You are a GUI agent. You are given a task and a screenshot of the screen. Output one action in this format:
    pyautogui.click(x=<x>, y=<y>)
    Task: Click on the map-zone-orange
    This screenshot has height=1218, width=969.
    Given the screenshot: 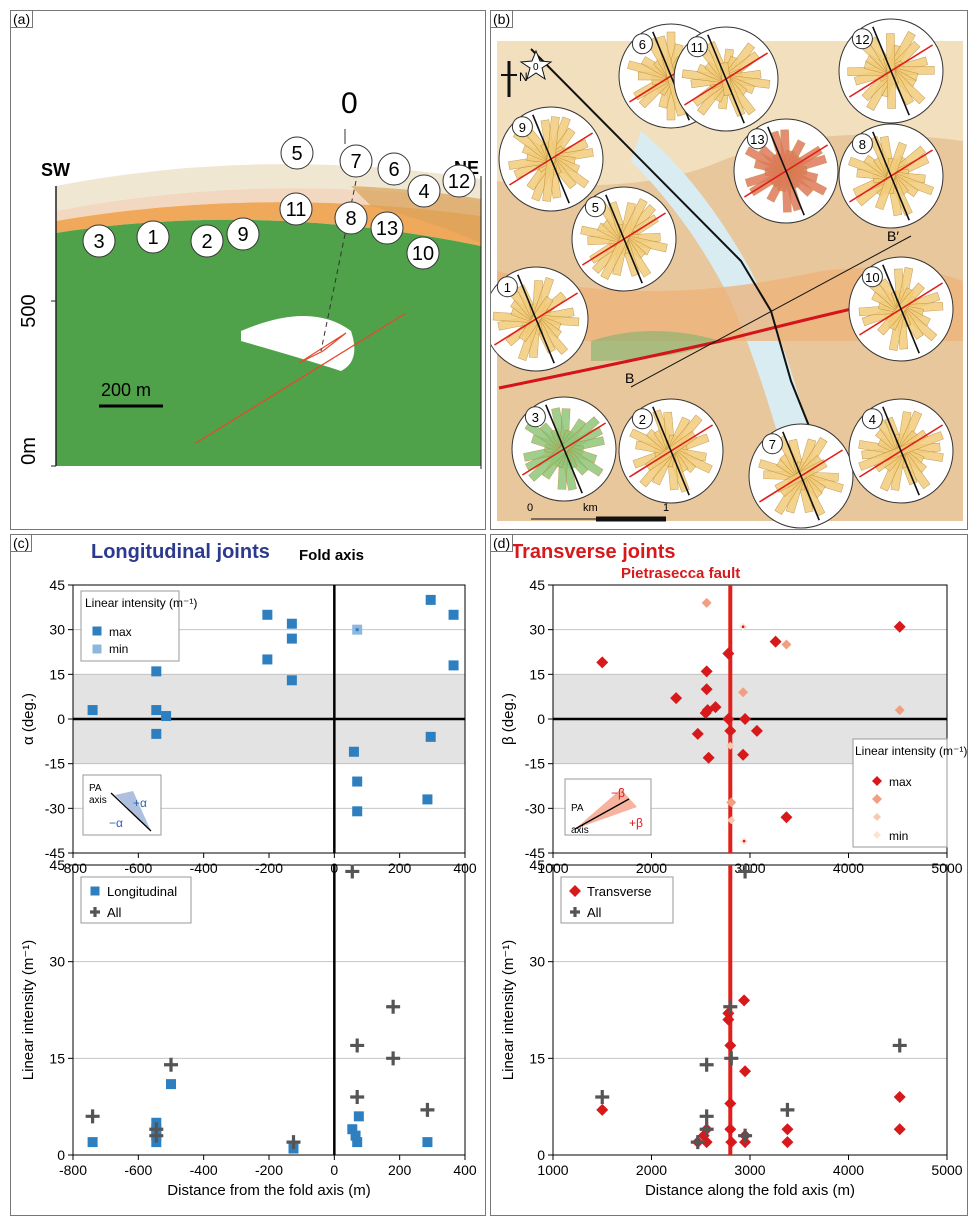 What is the action you would take?
    pyautogui.click(x=730, y=304)
    